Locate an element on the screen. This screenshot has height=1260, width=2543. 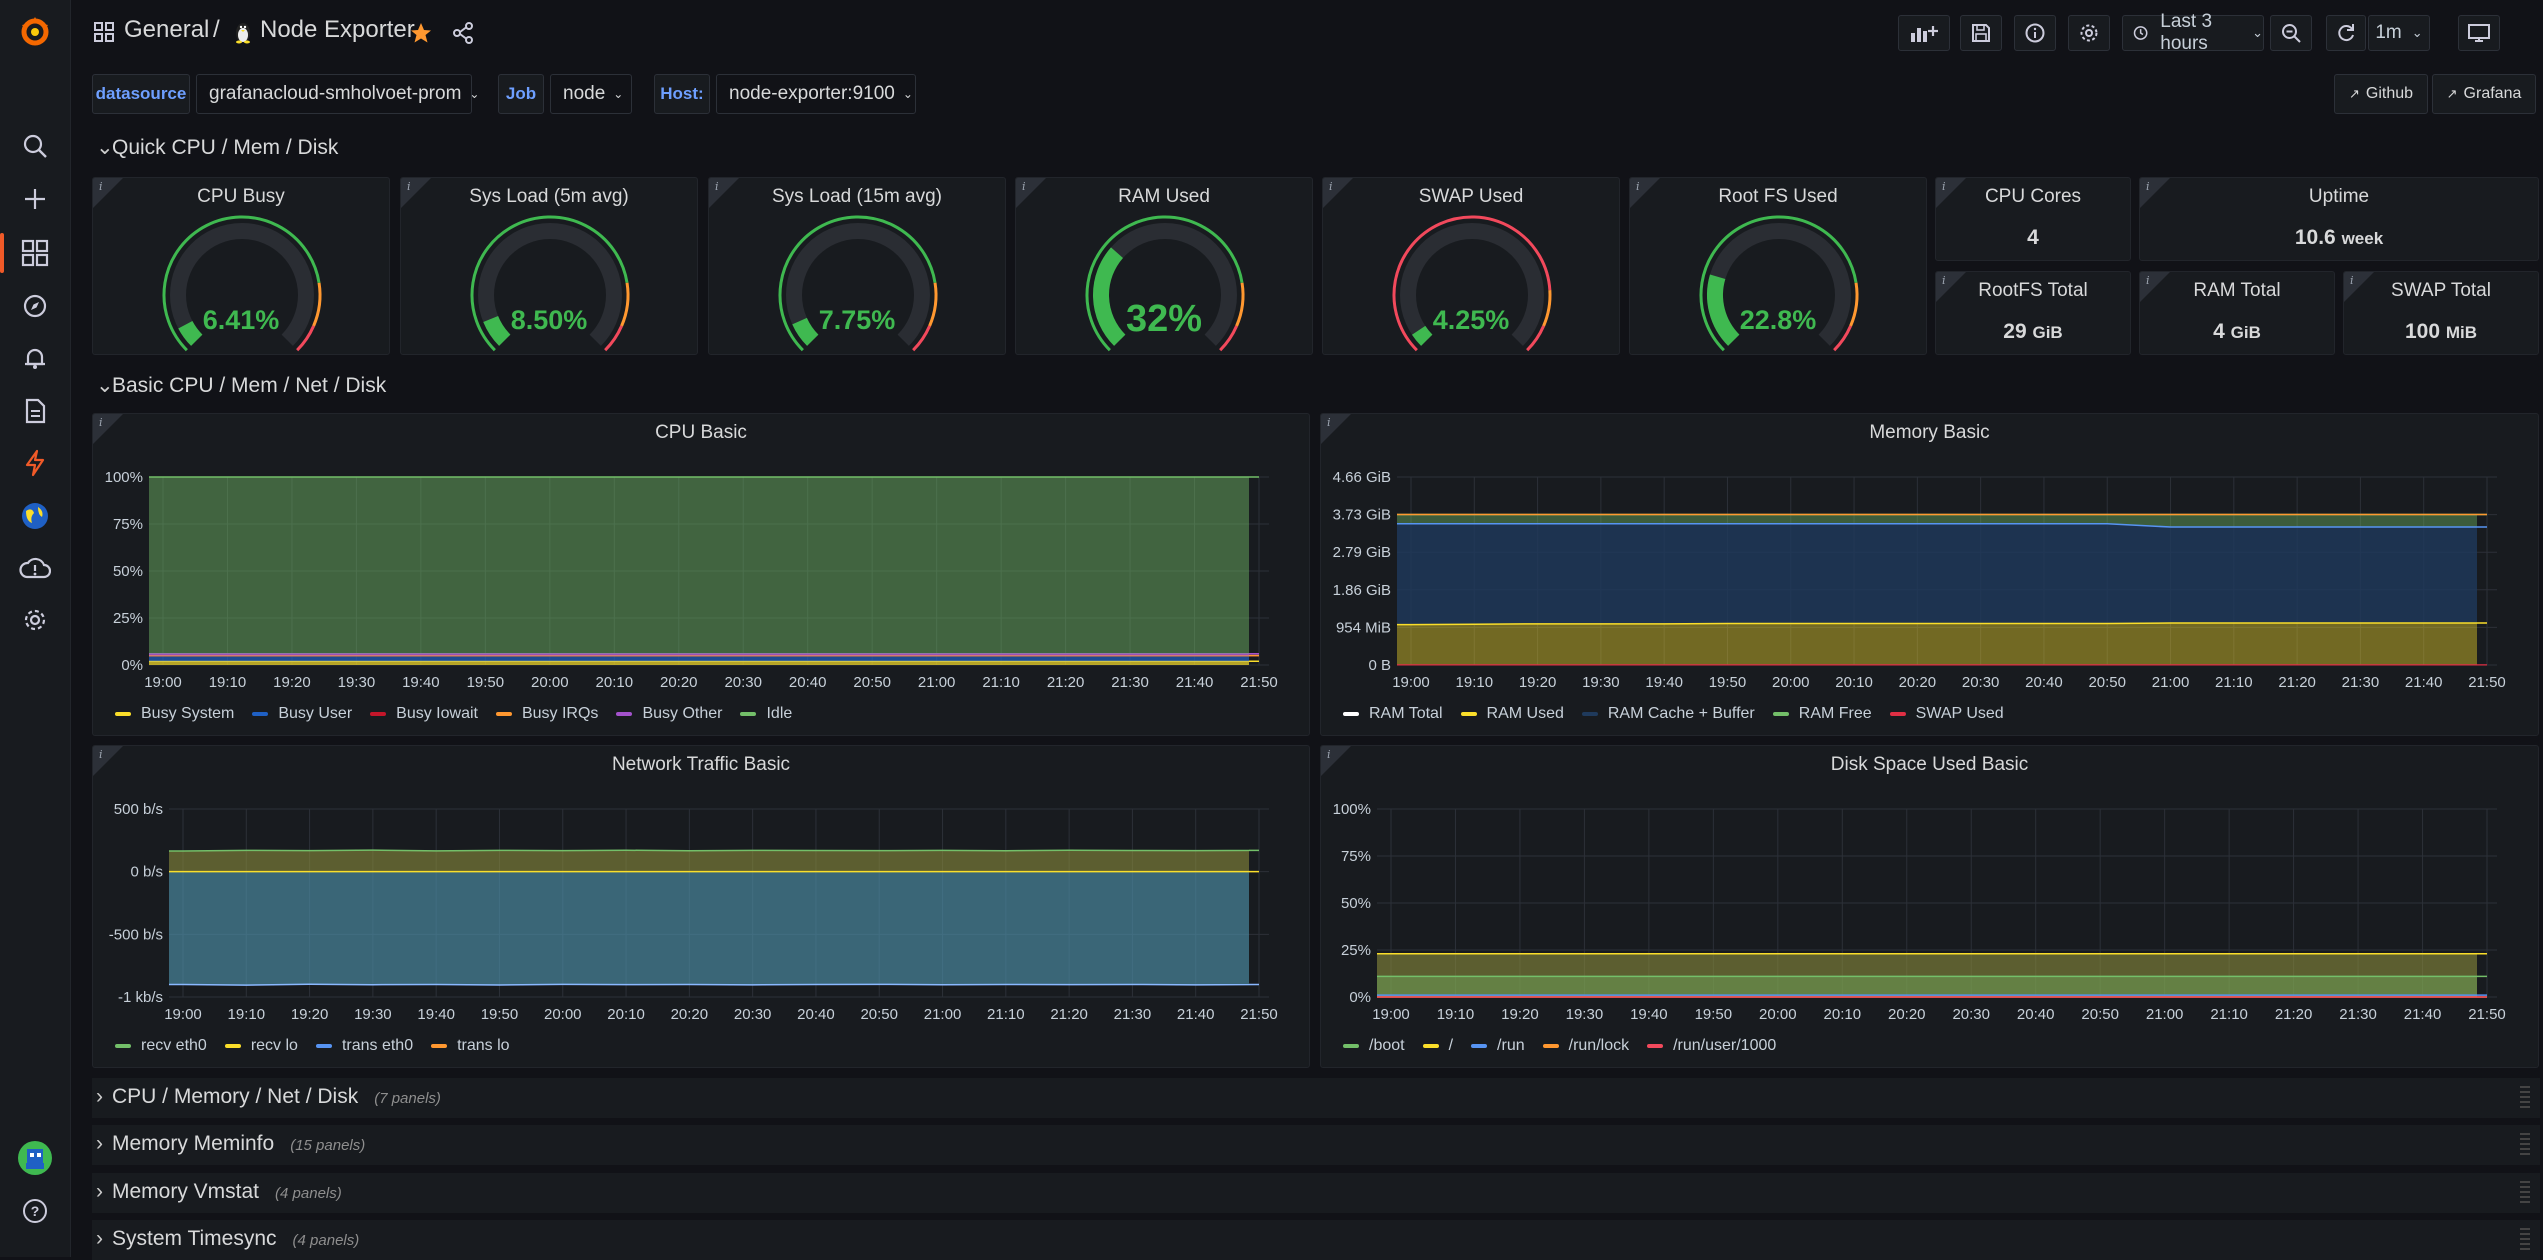
collapsed-row-memory-vmstat is located at coordinates (1316, 1193).